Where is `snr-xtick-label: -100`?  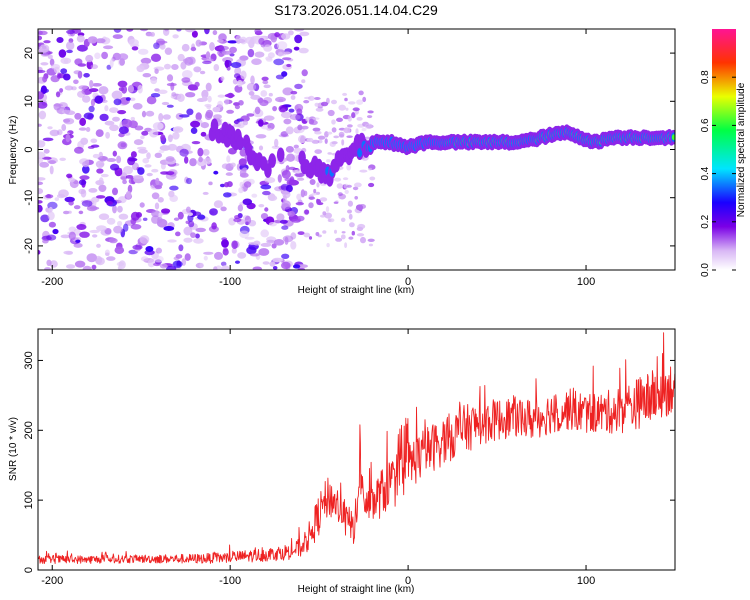
snr-xtick-label: -100 is located at coordinates (230, 581).